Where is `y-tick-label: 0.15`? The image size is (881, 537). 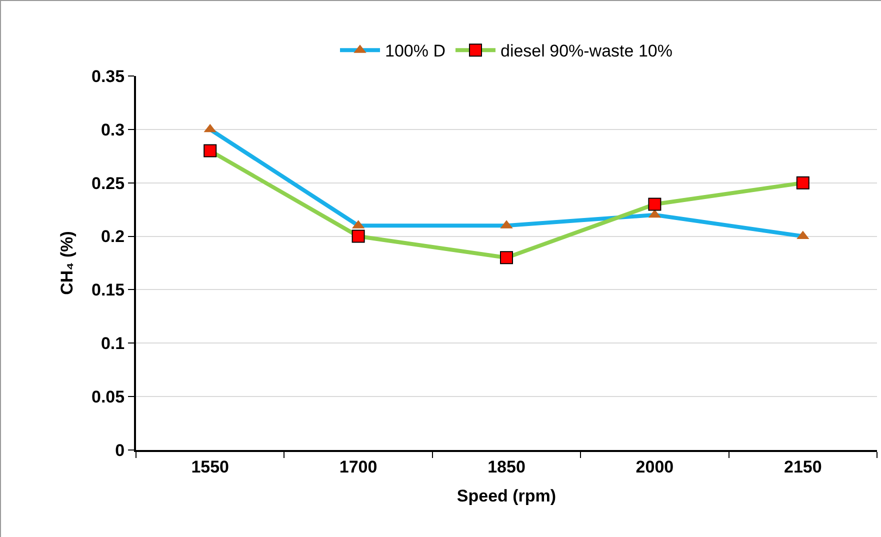
y-tick-label: 0.15 is located at coordinates (108, 290).